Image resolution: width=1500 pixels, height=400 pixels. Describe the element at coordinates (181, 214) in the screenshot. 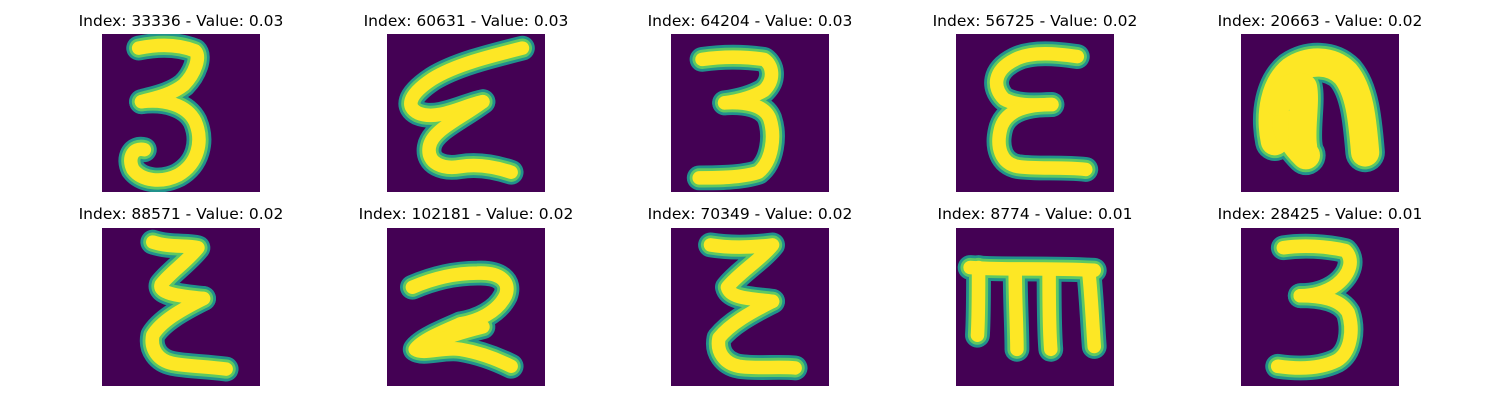

I see `panel-title: Index: 88571 - Value: 0.02` at that location.